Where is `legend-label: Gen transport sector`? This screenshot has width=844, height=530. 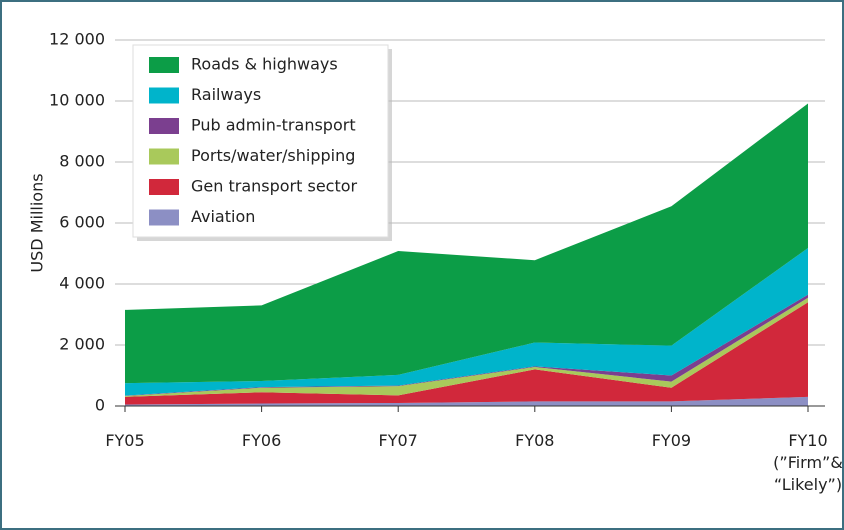 legend-label: Gen transport sector is located at coordinates (274, 186).